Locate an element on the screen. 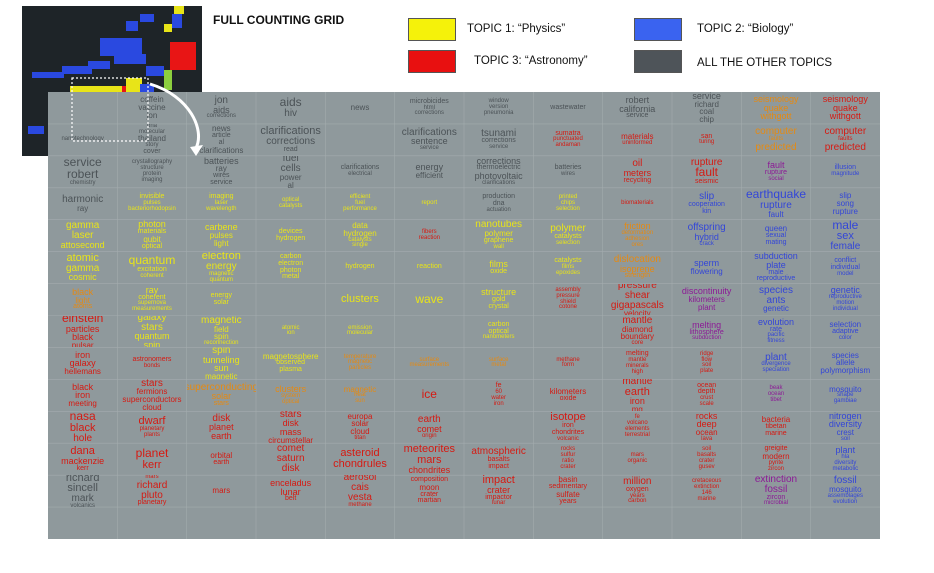 The width and height of the screenshot is (934, 573). cell-word: hydrogen is located at coordinates (291, 238).